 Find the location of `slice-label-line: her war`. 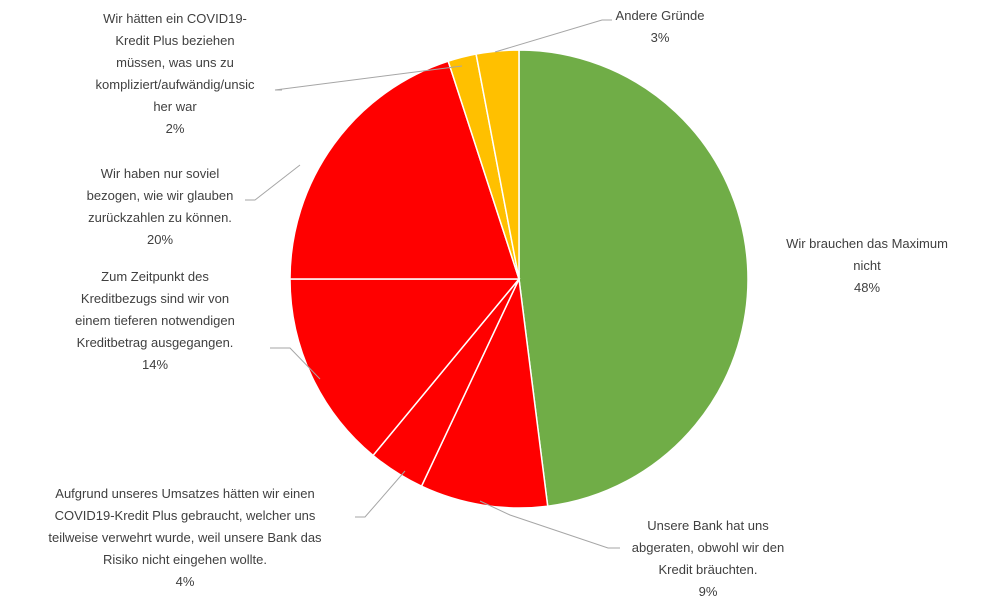

slice-label-line: her war is located at coordinates (175, 106).